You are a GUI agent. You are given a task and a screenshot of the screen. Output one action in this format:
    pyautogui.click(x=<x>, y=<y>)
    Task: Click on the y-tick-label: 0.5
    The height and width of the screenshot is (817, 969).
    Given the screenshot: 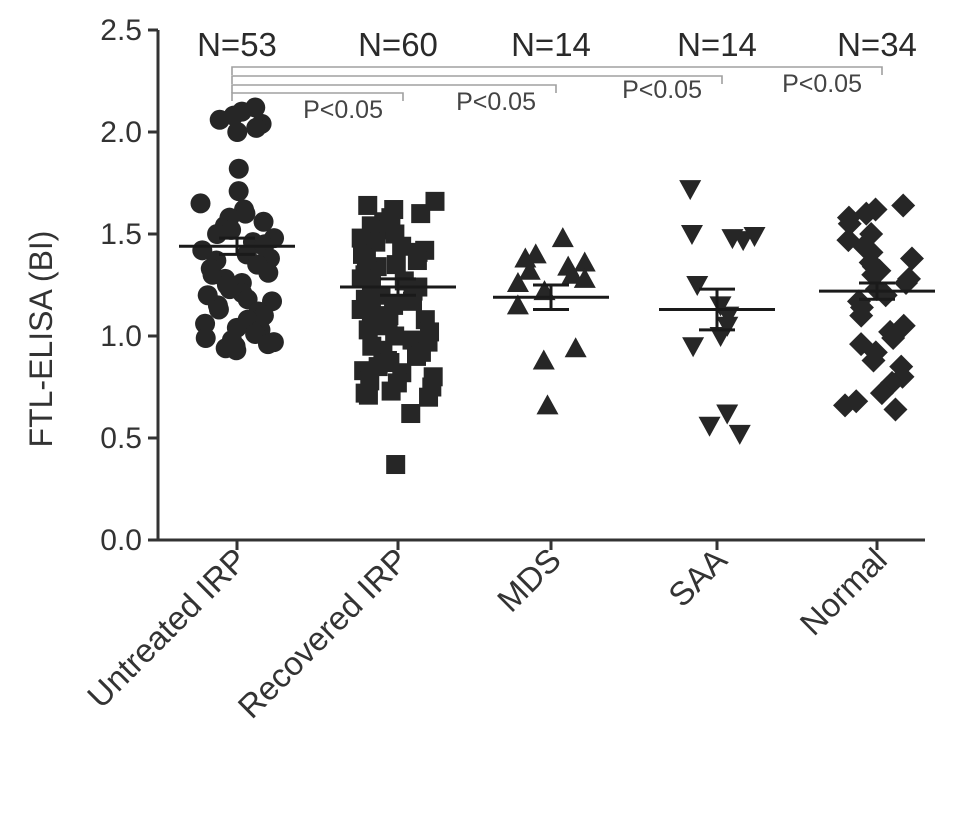 What is the action you would take?
    pyautogui.click(x=121, y=438)
    